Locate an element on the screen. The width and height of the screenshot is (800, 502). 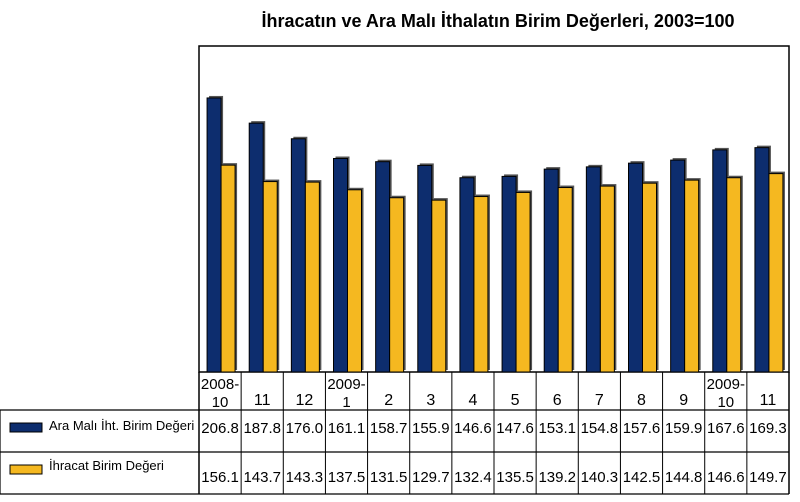
data-label: 129.7 is located at coordinates (431, 477).